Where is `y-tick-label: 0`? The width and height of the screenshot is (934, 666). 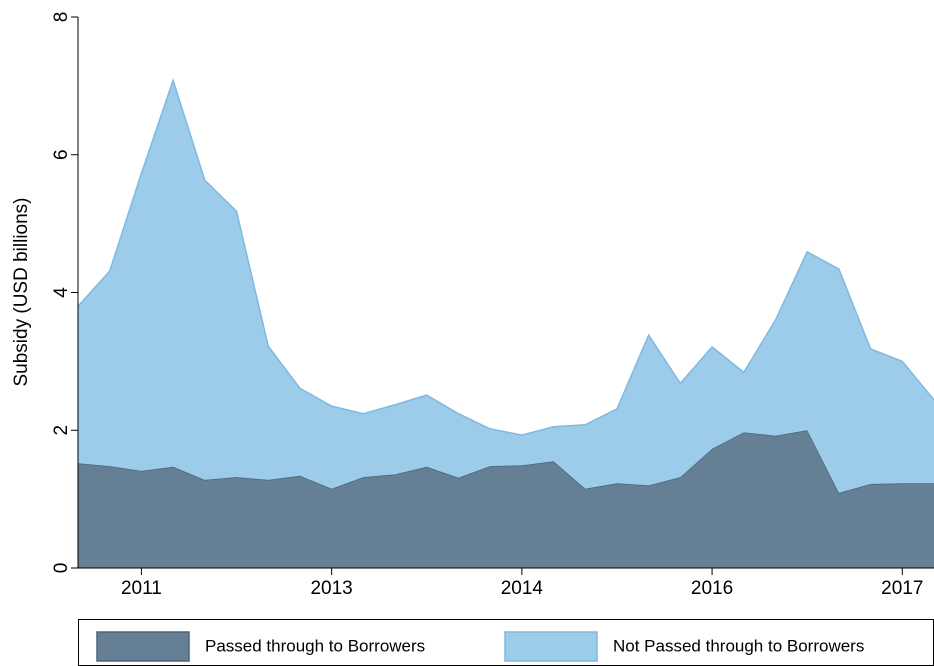 y-tick-label: 0 is located at coordinates (61, 568).